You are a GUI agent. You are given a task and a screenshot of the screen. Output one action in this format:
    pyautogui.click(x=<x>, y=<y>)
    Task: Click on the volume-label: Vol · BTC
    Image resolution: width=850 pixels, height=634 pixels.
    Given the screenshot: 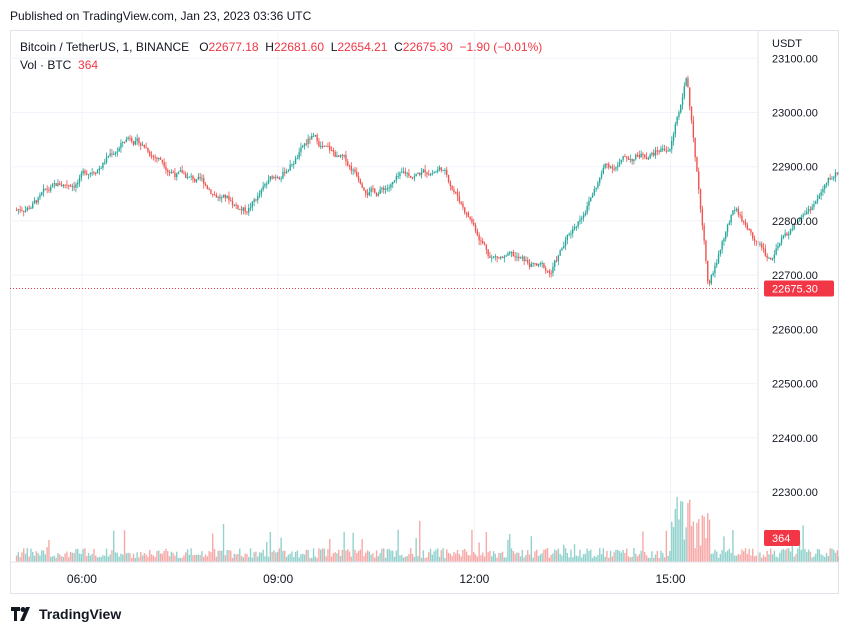 What is the action you would take?
    pyautogui.click(x=46, y=65)
    